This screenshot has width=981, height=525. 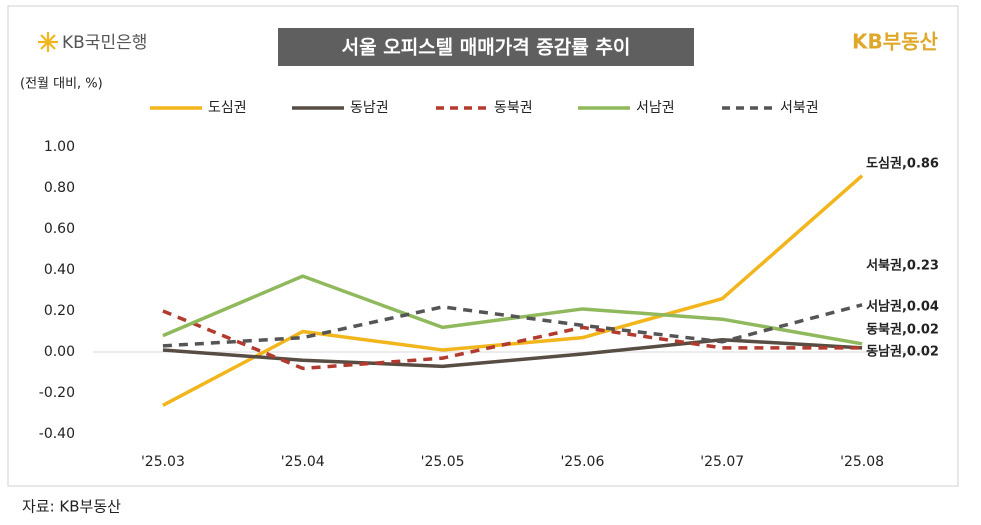 I want to click on source-note: 자료: KB부동산, so click(x=71, y=507).